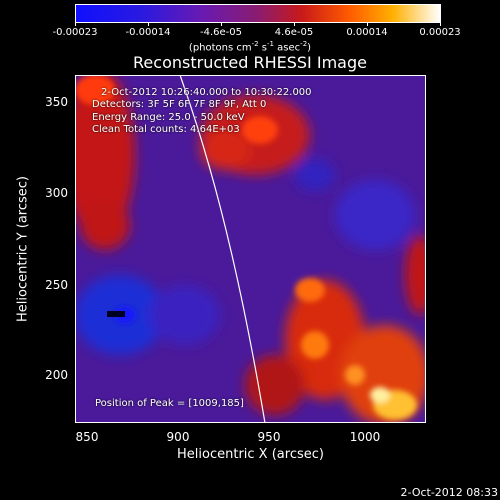 The height and width of the screenshot is (500, 500). What do you see at coordinates (23, 249) in the screenshot?
I see `y-axis-label: Heliocentric Y (arcsec)` at bounding box center [23, 249].